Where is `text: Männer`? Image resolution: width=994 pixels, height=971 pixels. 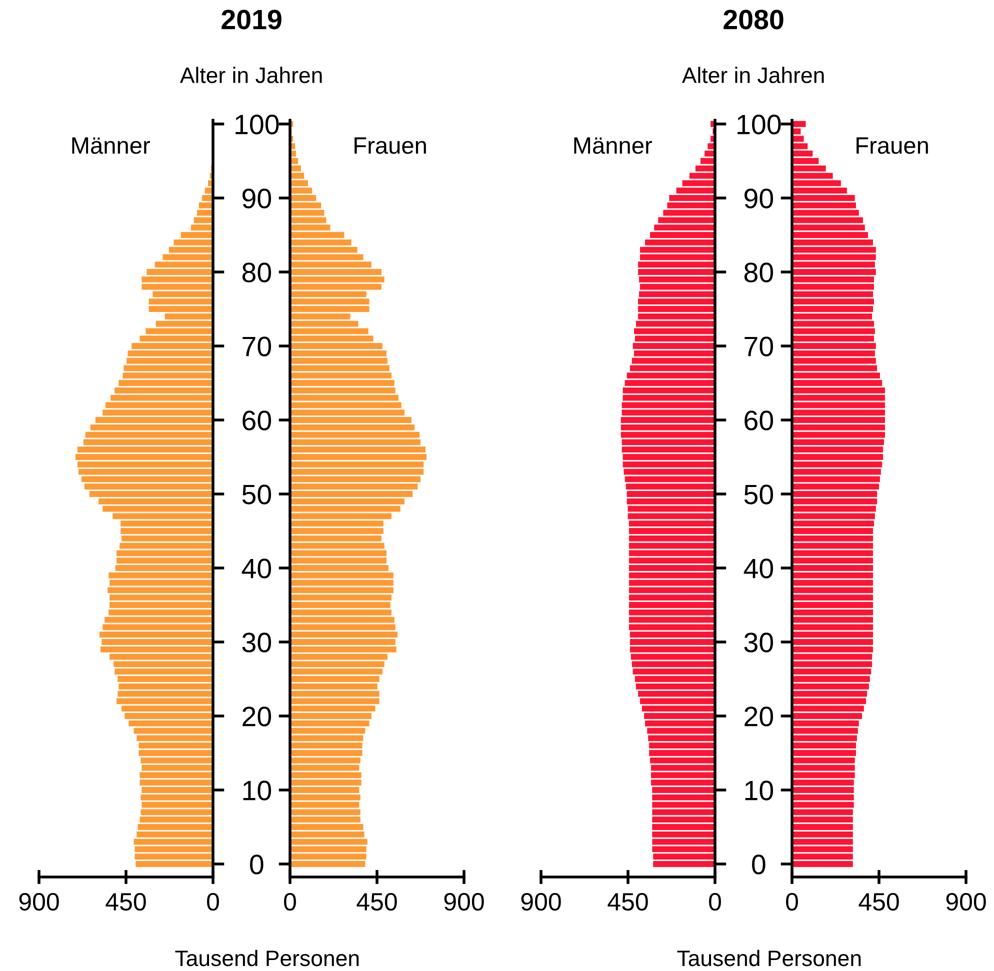 text: Männer is located at coordinates (111, 145).